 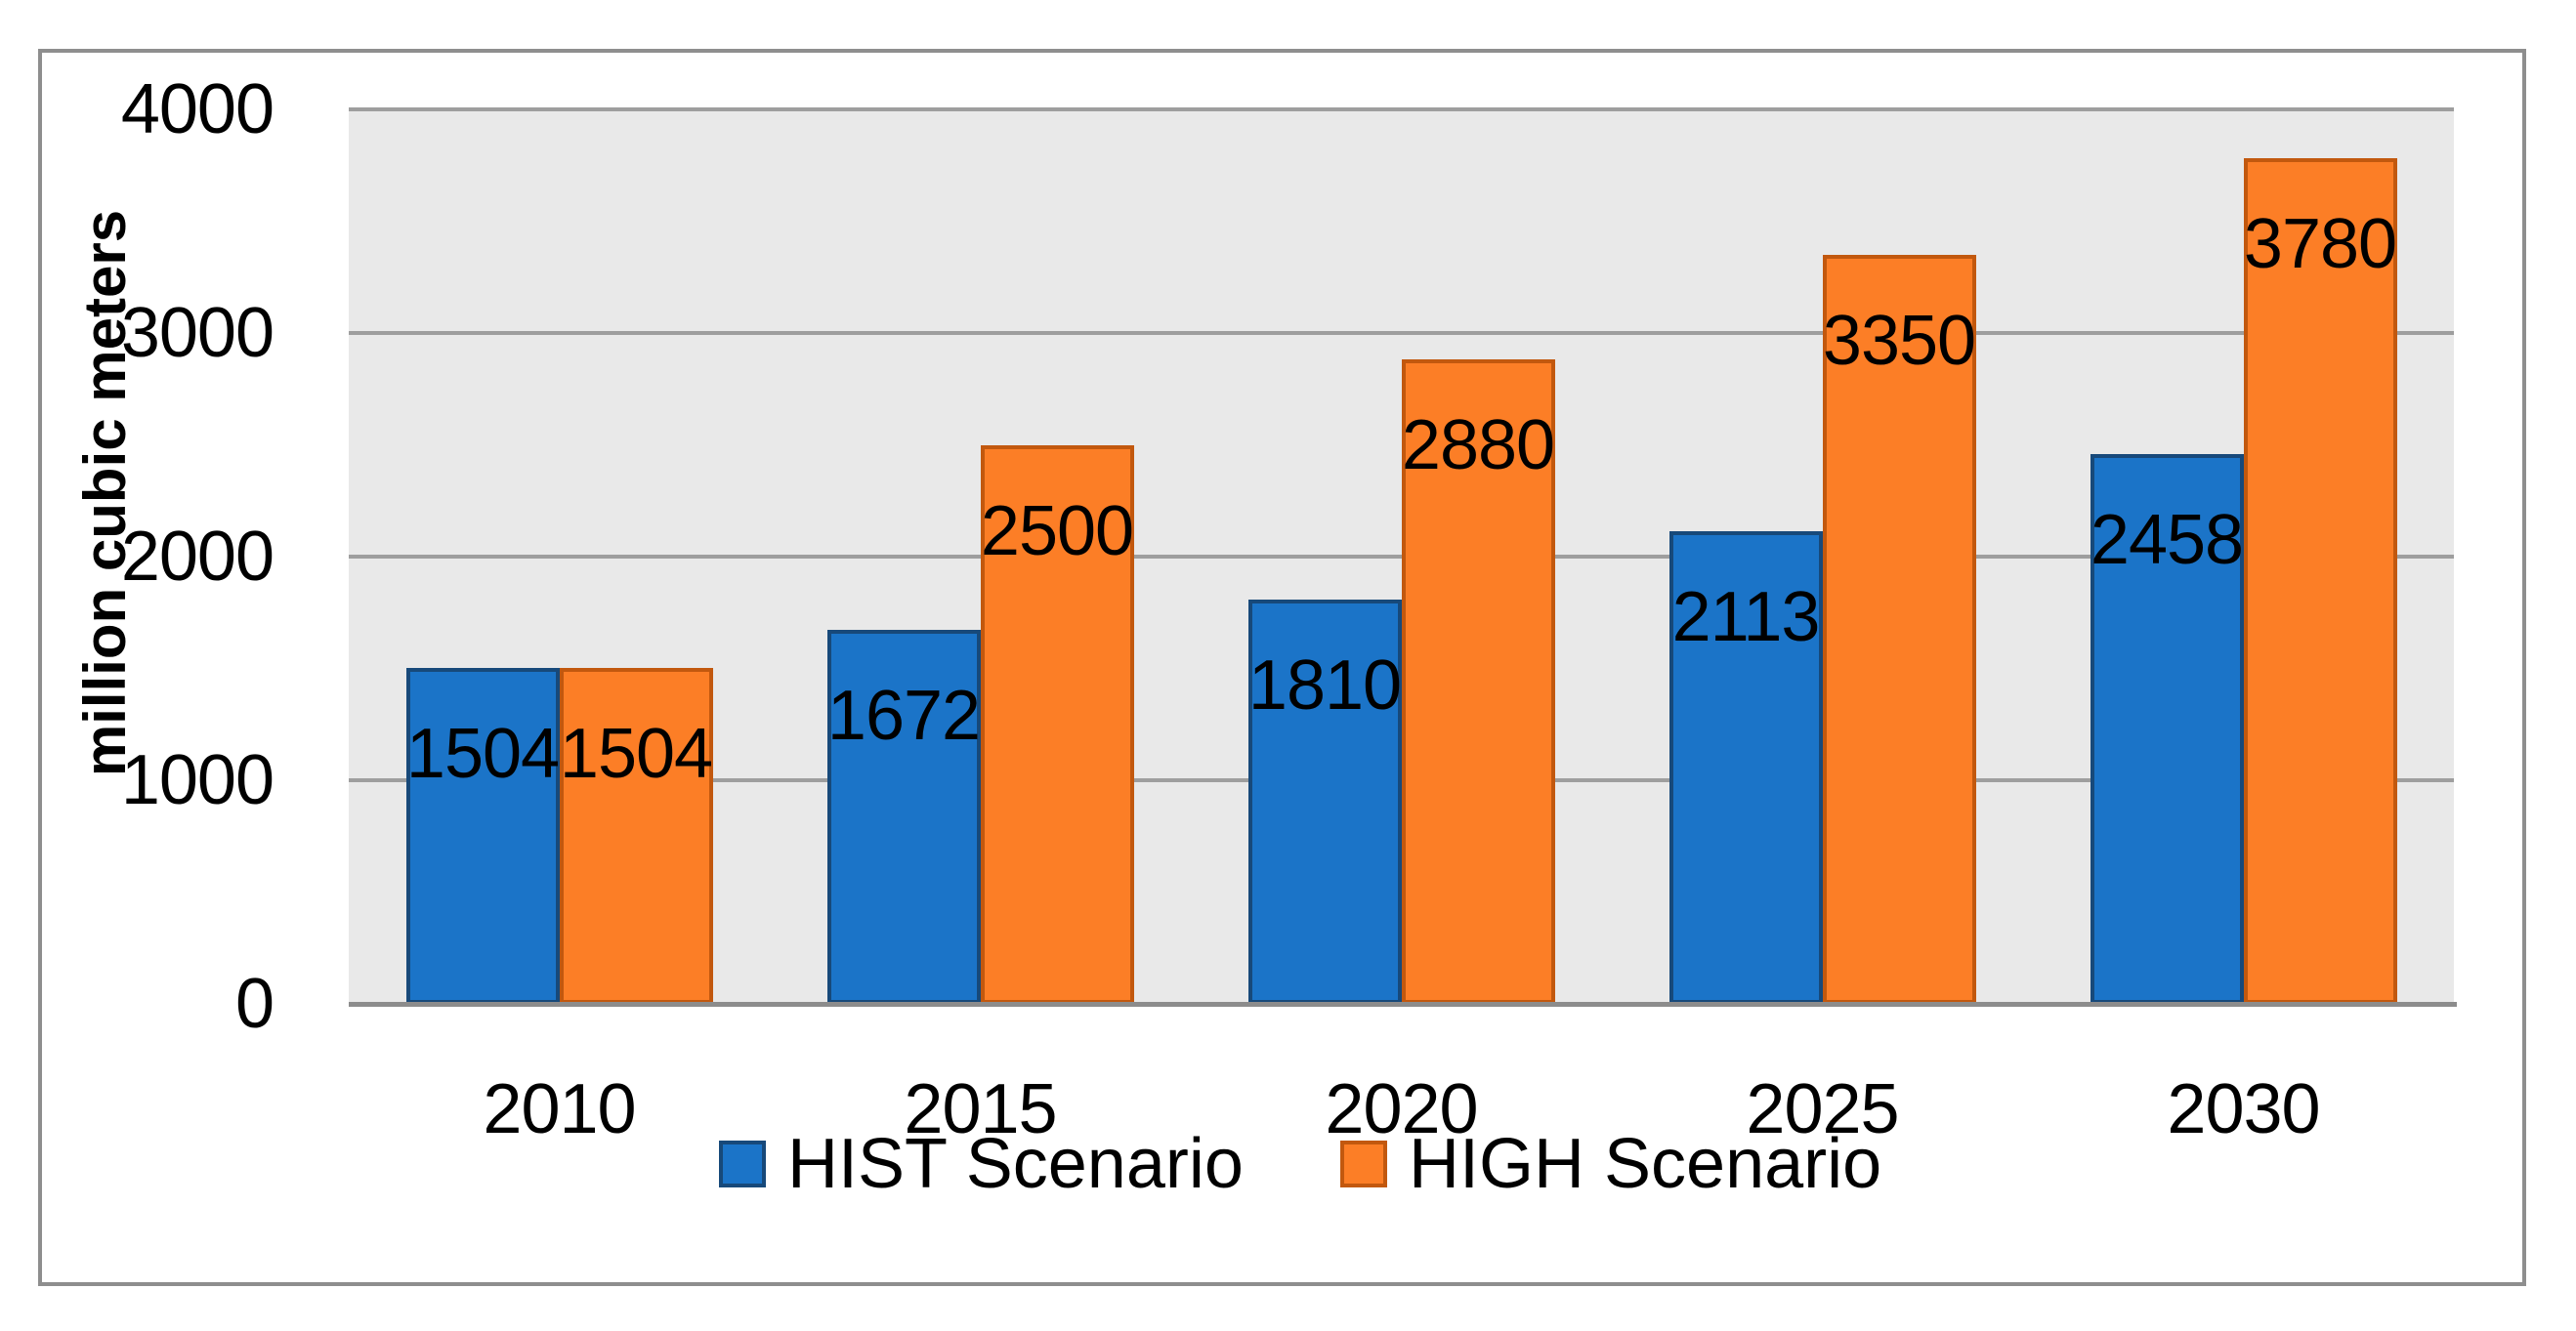 What do you see at coordinates (2243, 1109) in the screenshot?
I see `x-tick-label-2030: 2030` at bounding box center [2243, 1109].